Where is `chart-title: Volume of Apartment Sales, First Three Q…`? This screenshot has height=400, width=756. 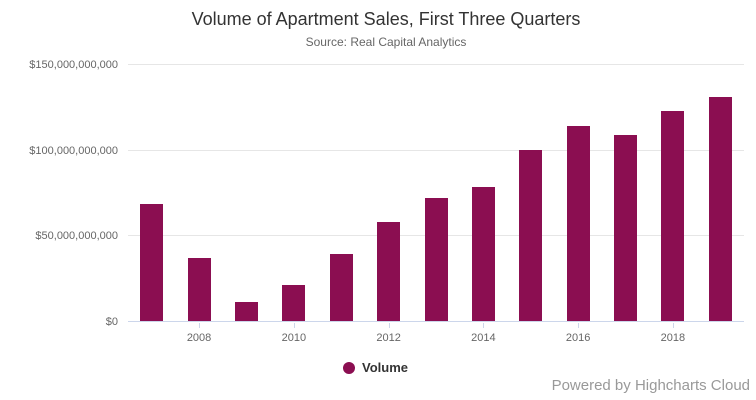
chart-title: Volume of Apartment Sales, First Three Q… is located at coordinates (386, 19).